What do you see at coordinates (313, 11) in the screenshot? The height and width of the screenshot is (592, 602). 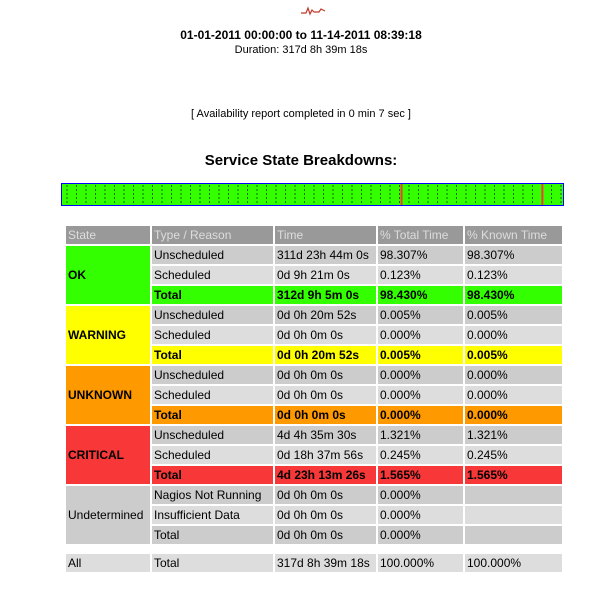 I see `nagios-logo-icon` at bounding box center [313, 11].